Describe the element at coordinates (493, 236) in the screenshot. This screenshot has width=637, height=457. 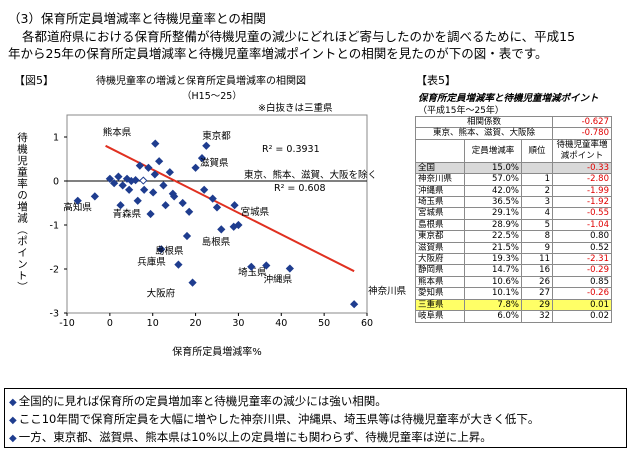
I see `rate-cell: 22.5%` at that location.